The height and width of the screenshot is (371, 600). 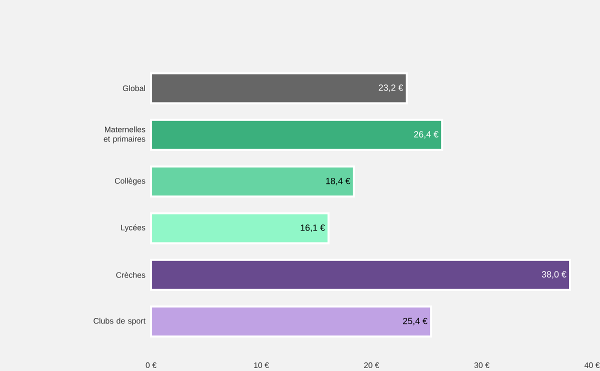 I want to click on data-label: 18,4 €, so click(x=338, y=182).